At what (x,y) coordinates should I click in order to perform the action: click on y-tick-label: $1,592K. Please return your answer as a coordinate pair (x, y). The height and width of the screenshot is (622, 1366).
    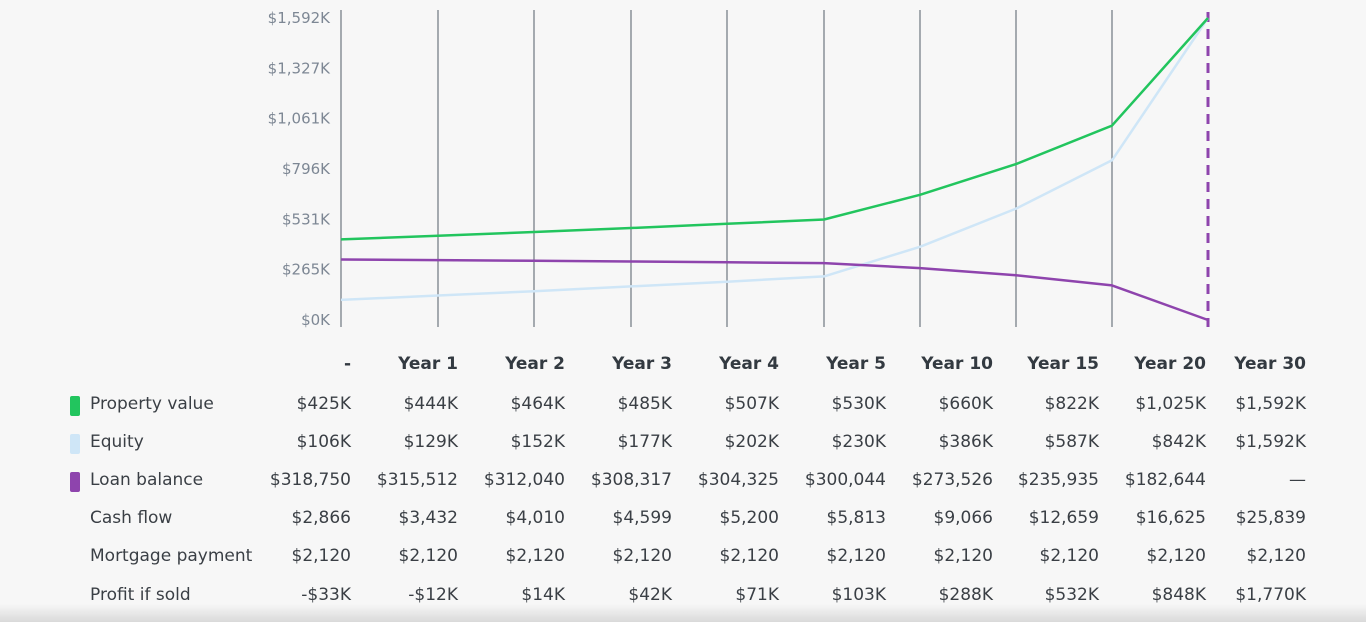
    Looking at the image, I should click on (299, 18).